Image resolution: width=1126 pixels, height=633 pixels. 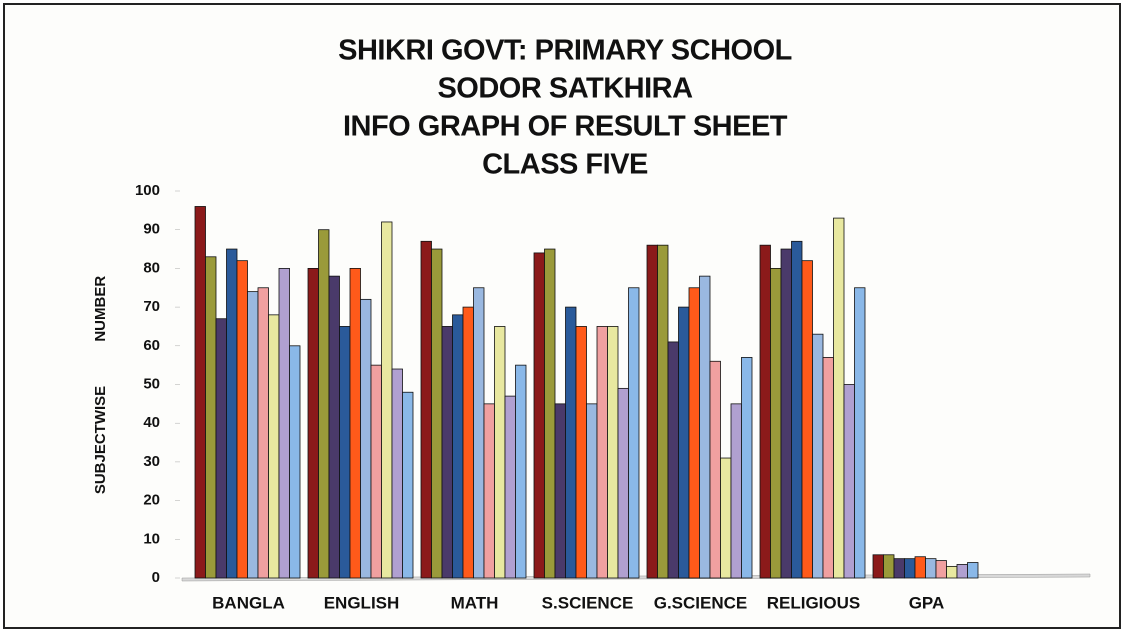 What do you see at coordinates (588, 602) in the screenshot?
I see `x-tick-label: S.SCIENCE` at bounding box center [588, 602].